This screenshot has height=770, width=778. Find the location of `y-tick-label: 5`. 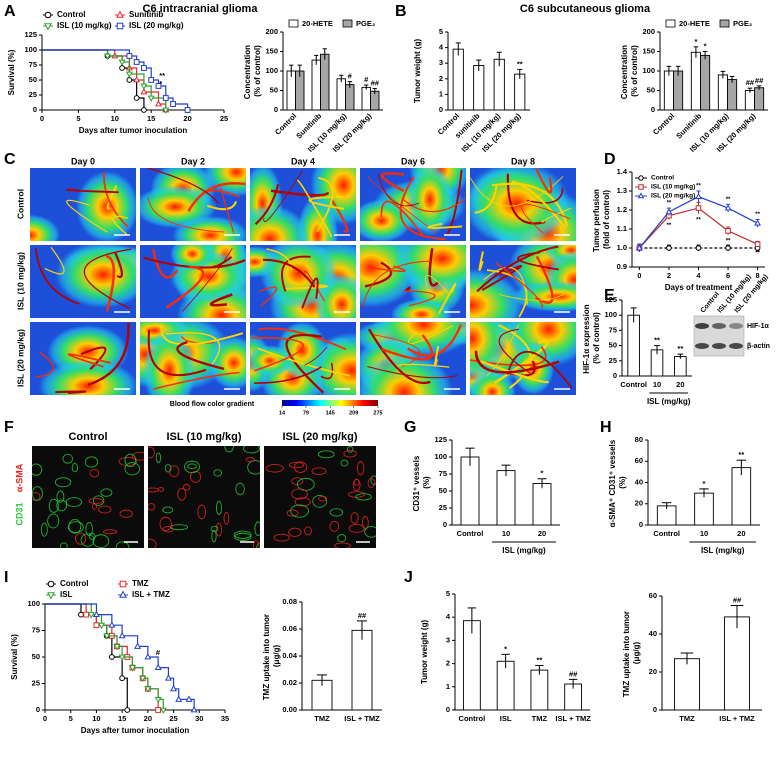

y-tick-label: 5 is located at coordinates (441, 31).